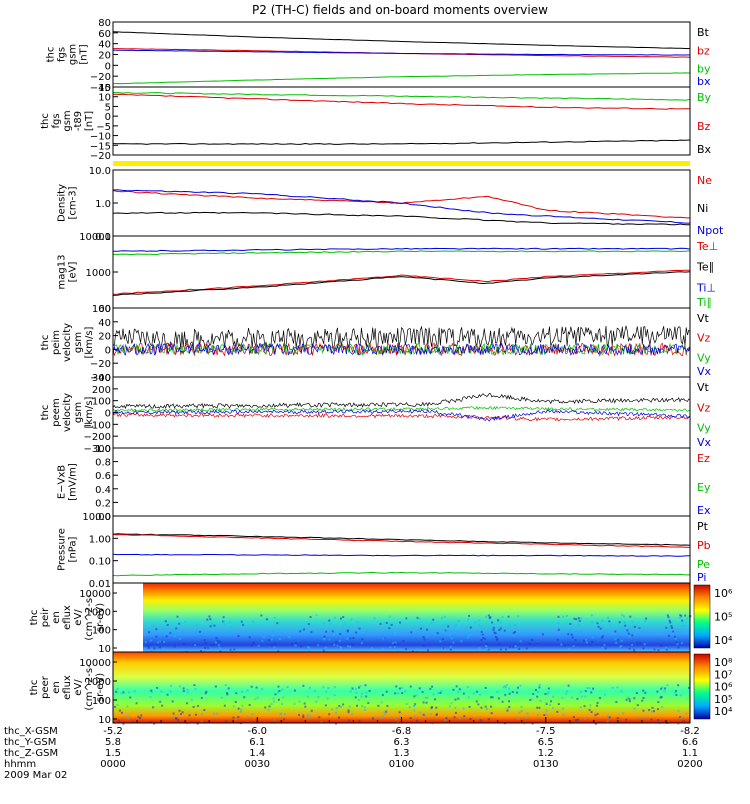 The height and width of the screenshot is (804, 750). Describe the element at coordinates (702, 686) in the screenshot. I see `colorbar` at that location.